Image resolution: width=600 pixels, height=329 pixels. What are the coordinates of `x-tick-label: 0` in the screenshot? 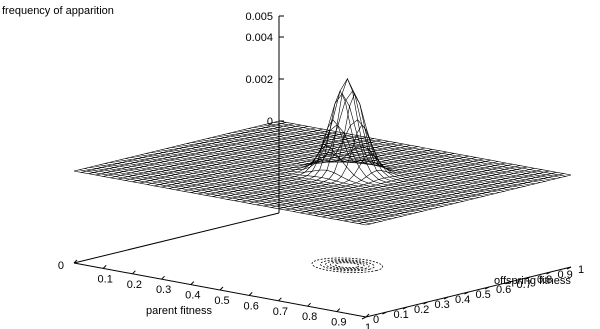 It's located at (61, 266).